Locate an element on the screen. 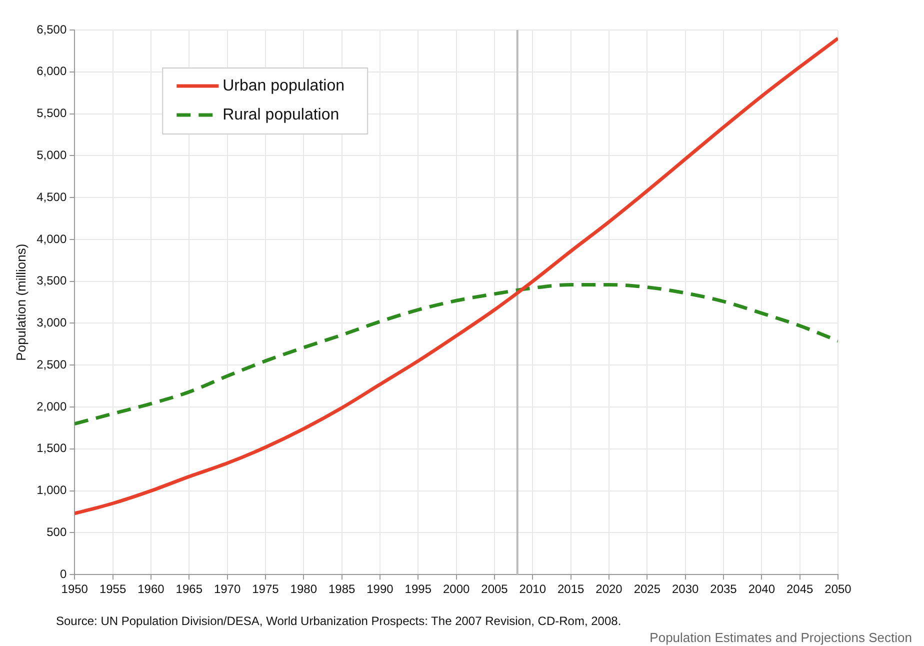 This screenshot has width=924, height=646. source-note: Source: UN Population Division/DESA, World Urbanization Prospects: The 2007 Revision, CD-Rom, 2008. is located at coordinates (339, 621).